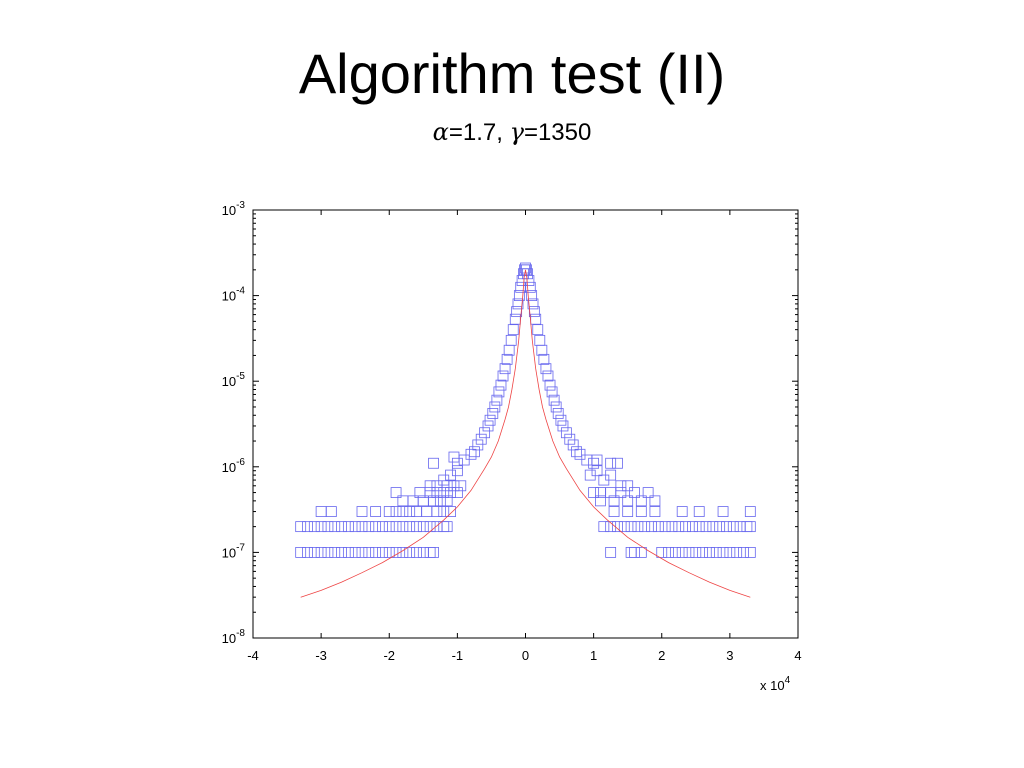 This screenshot has width=1024, height=768. I want to click on x-tick-label: -4, so click(253, 655).